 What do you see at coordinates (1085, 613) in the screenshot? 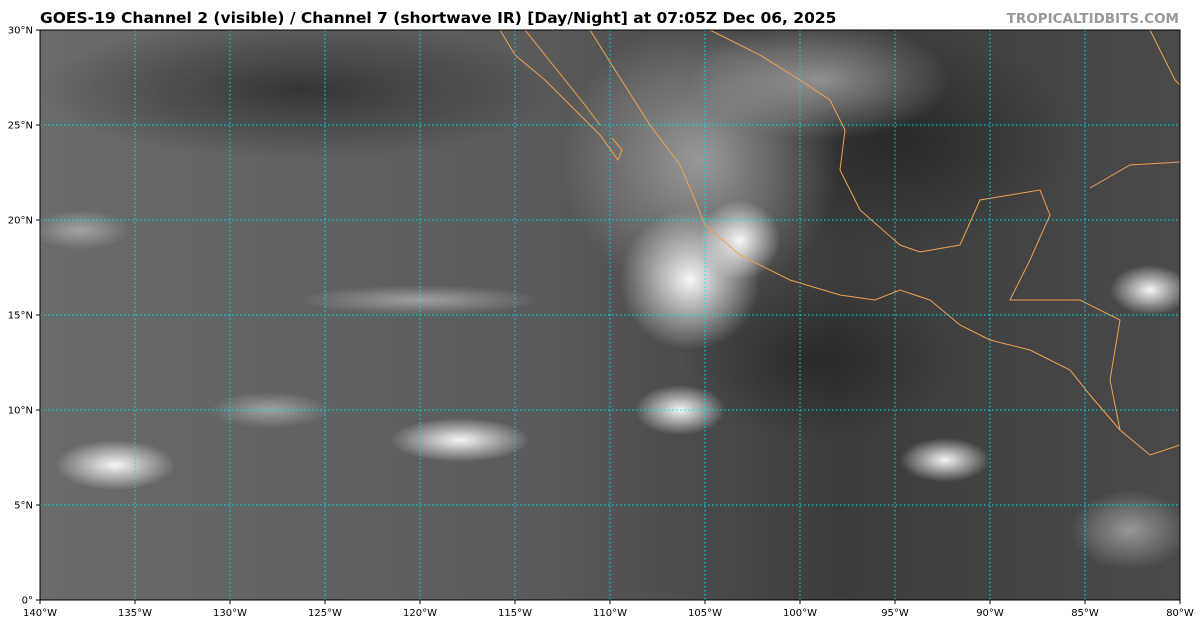
I see `lon-label: 85°W` at bounding box center [1085, 613].